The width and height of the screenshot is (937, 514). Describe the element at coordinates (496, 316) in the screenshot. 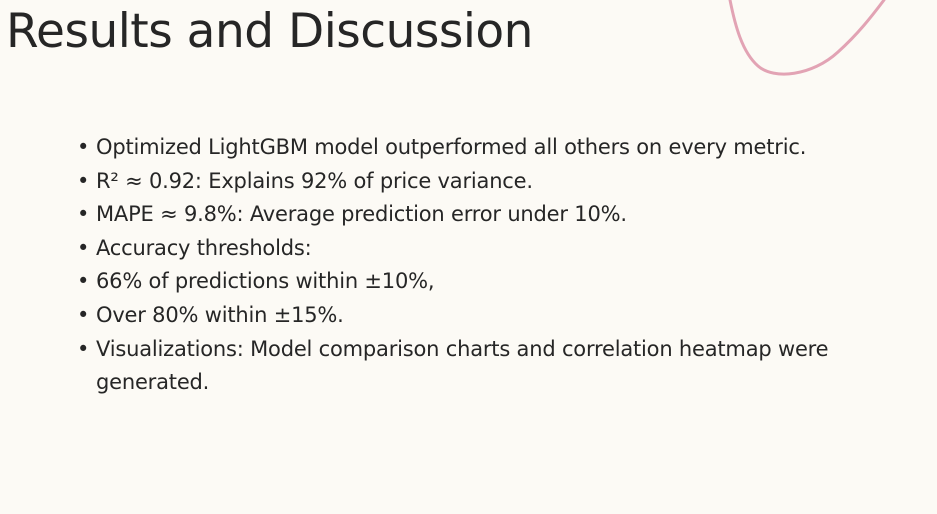

I see `list-item: • Over 80% within ±15%.` at that location.